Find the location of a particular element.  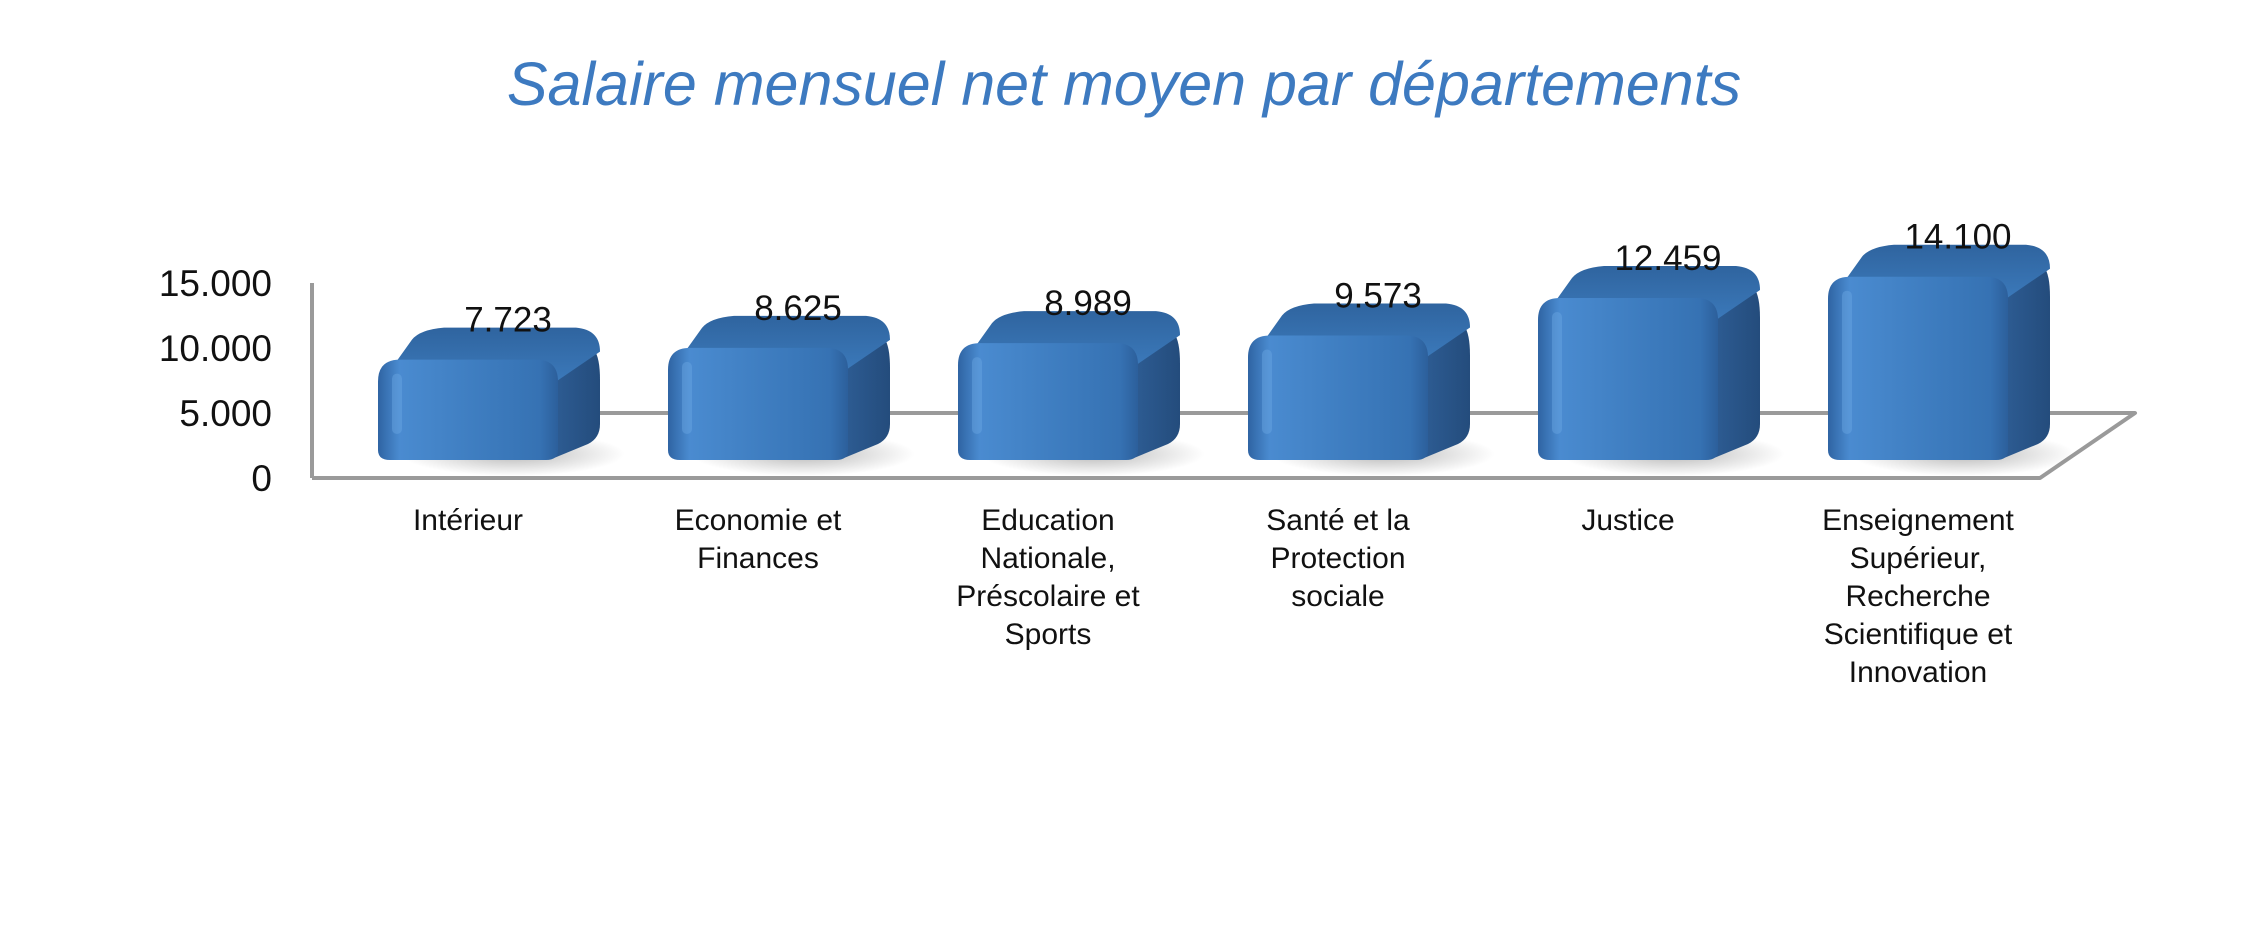

data-label: 12.459 is located at coordinates (1667, 258).